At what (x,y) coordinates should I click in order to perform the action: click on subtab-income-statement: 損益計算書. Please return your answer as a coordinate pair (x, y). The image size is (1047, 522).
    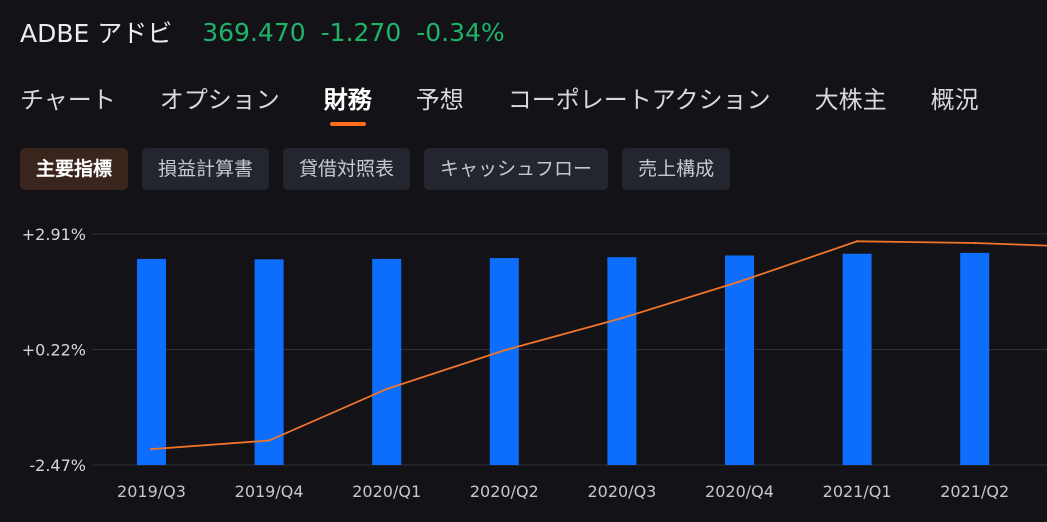
    Looking at the image, I should click on (206, 169).